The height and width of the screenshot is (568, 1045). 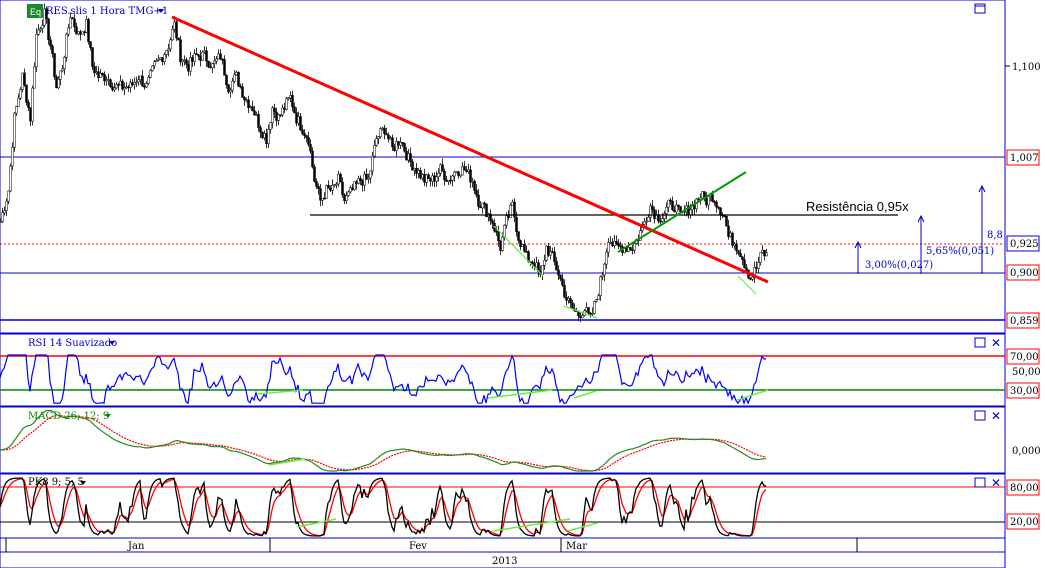 I want to click on rsi-dropdown-icon, so click(x=112, y=343).